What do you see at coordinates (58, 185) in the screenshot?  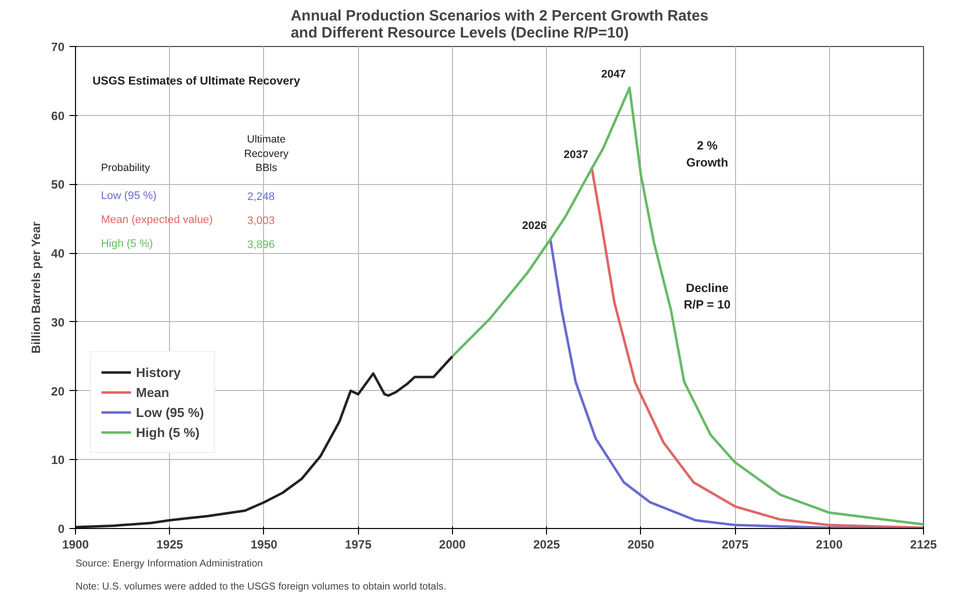 I see `y-tick-label: 50` at bounding box center [58, 185].